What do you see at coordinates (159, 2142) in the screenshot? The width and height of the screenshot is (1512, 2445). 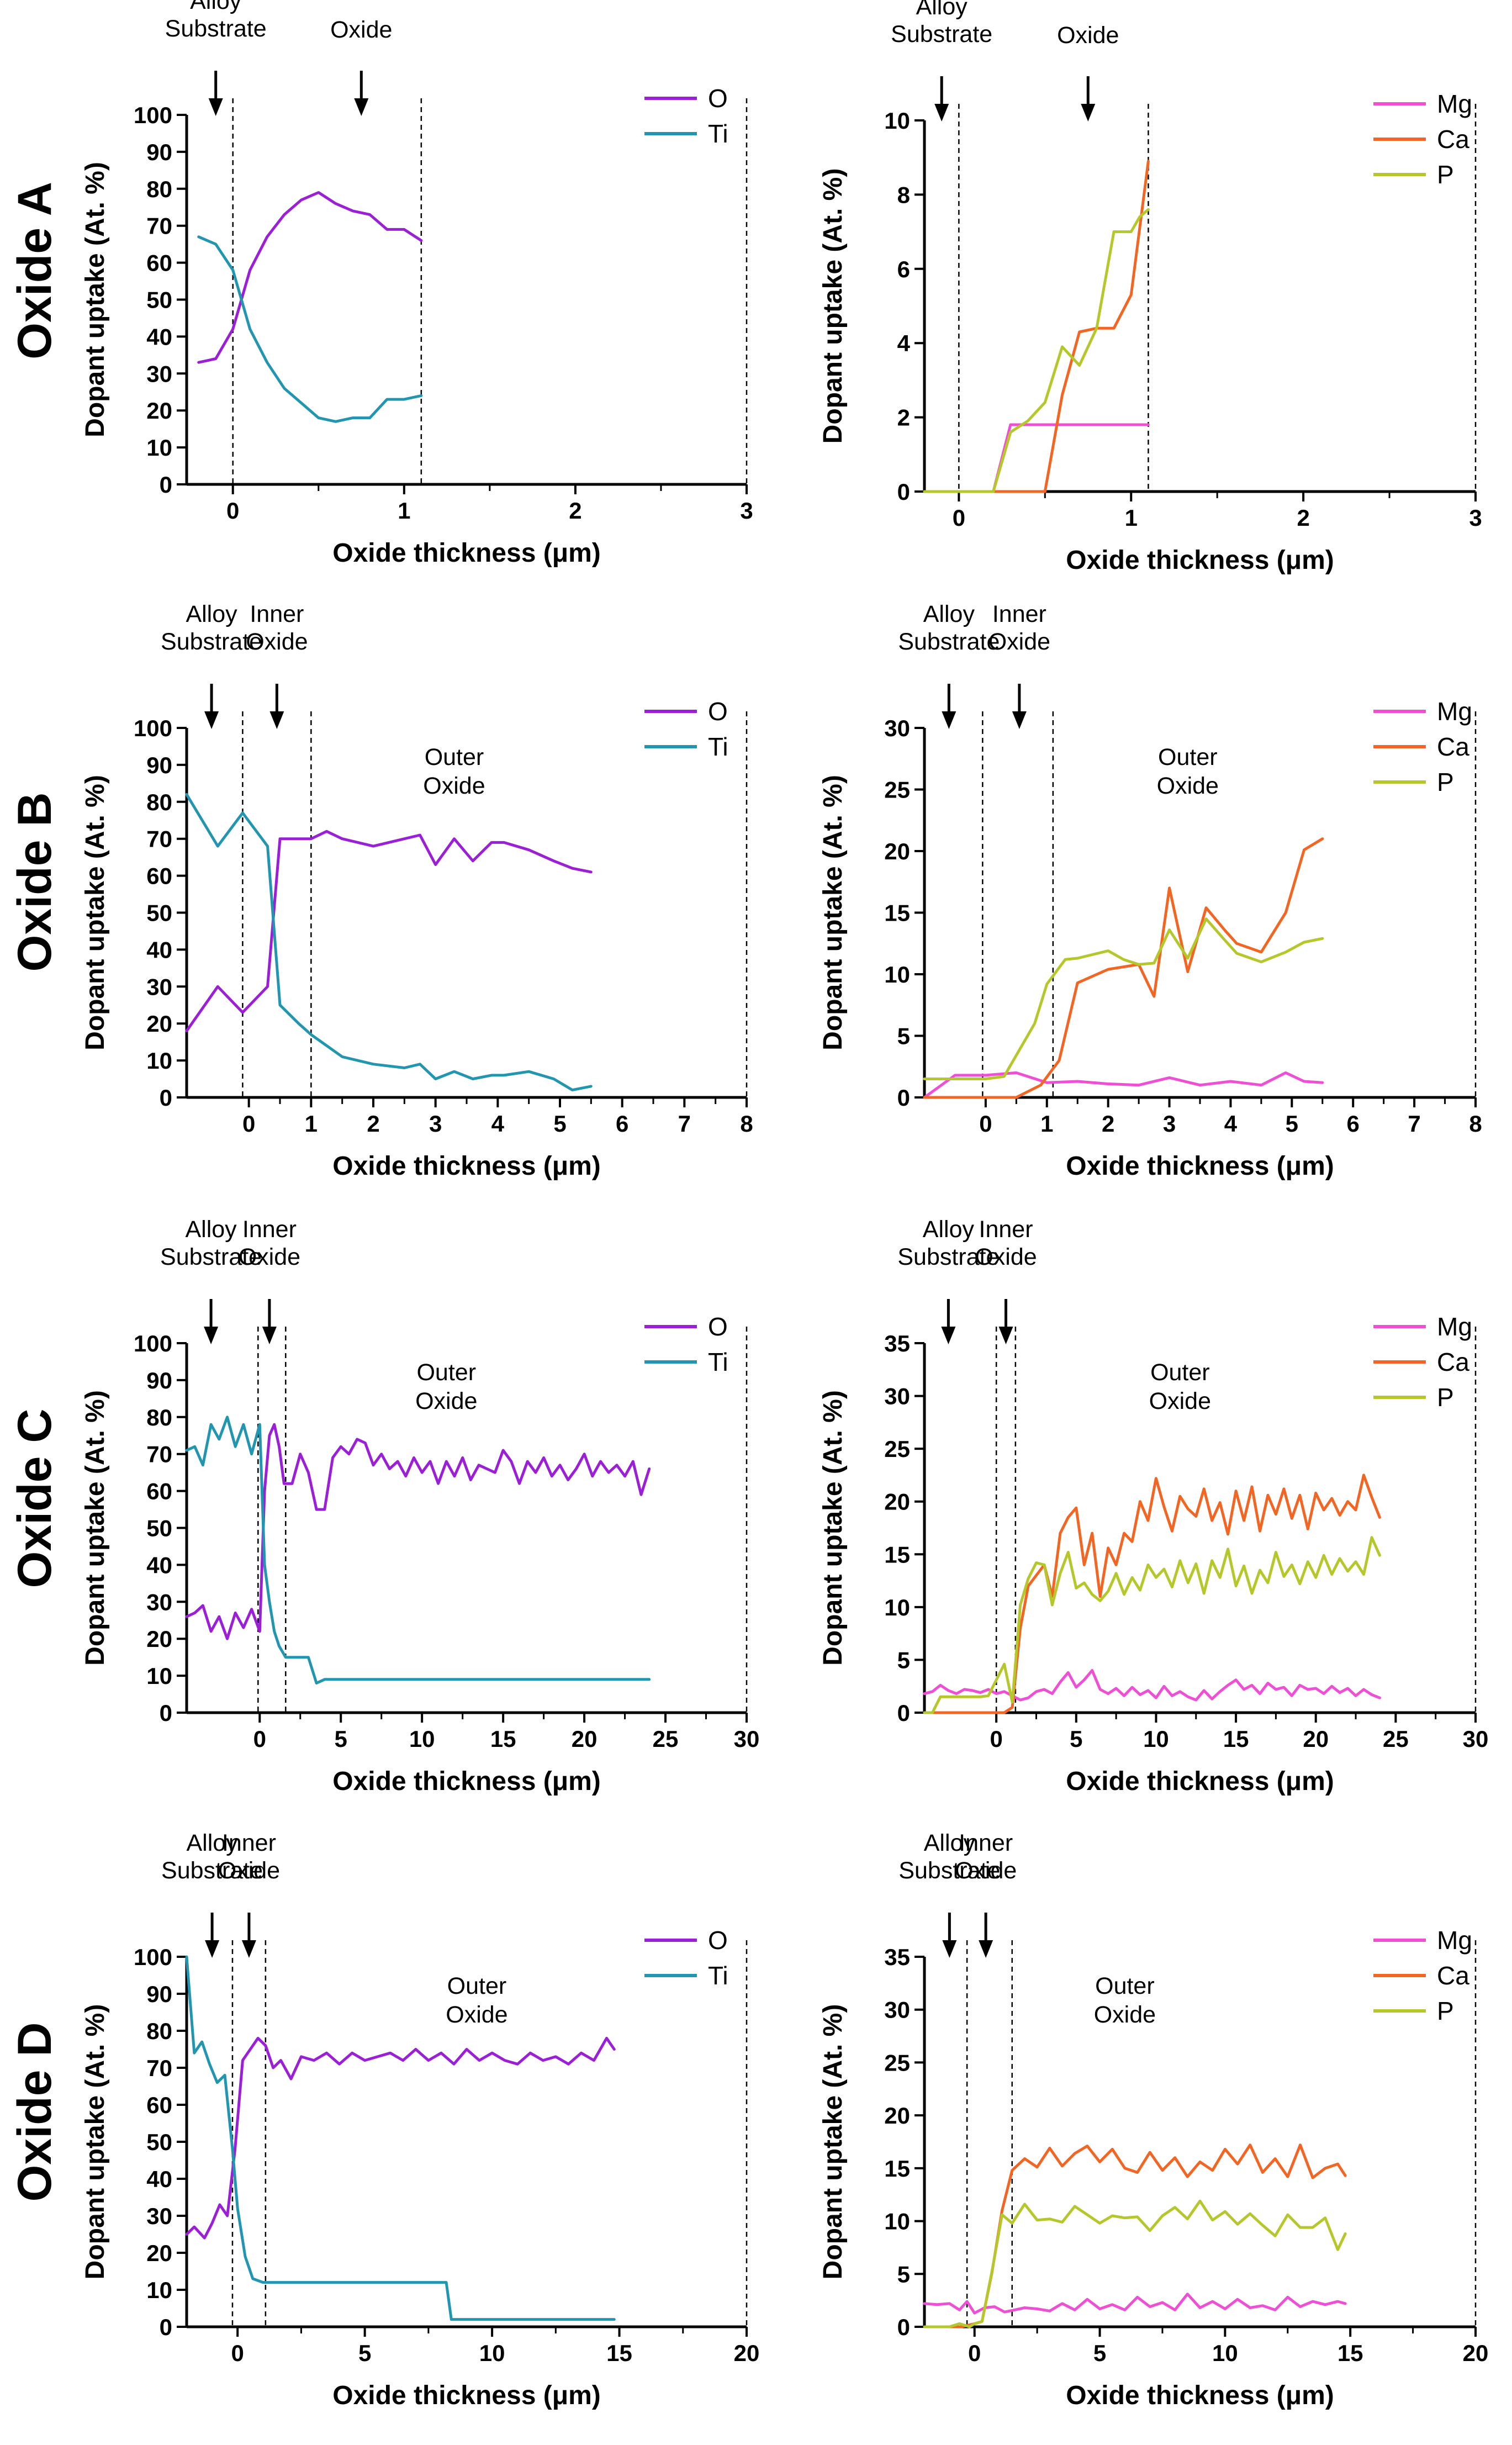 I see `y-tick-label: 50` at bounding box center [159, 2142].